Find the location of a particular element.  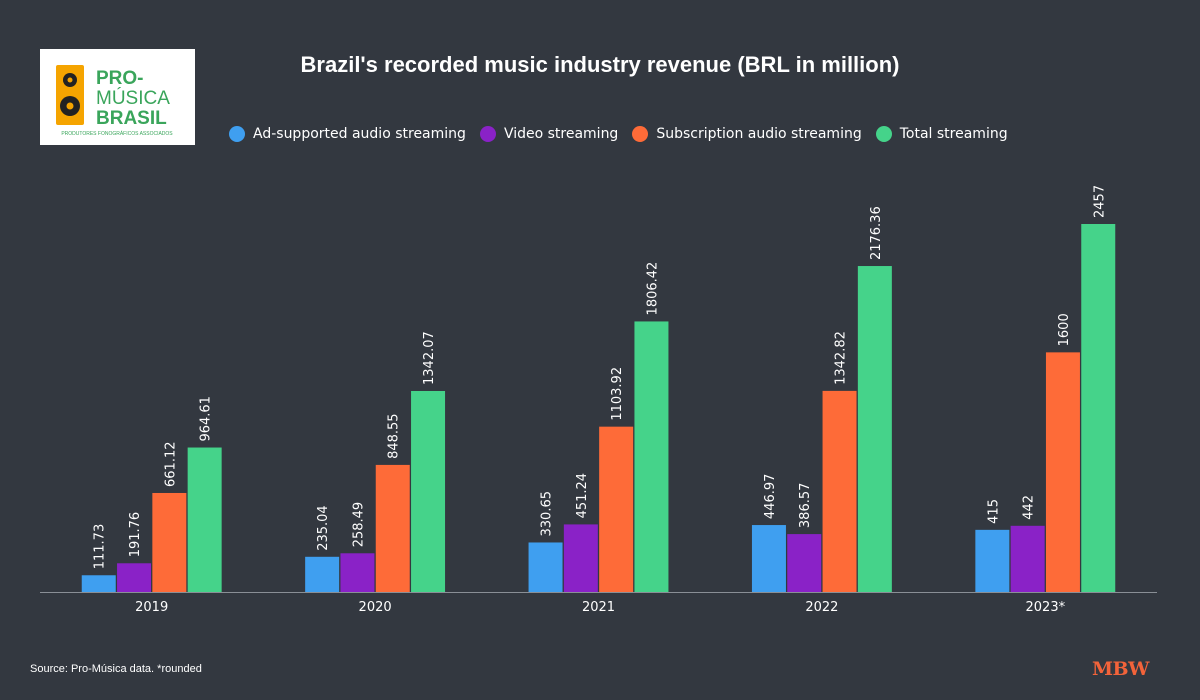

x-tick-label: 2021 is located at coordinates (598, 607).